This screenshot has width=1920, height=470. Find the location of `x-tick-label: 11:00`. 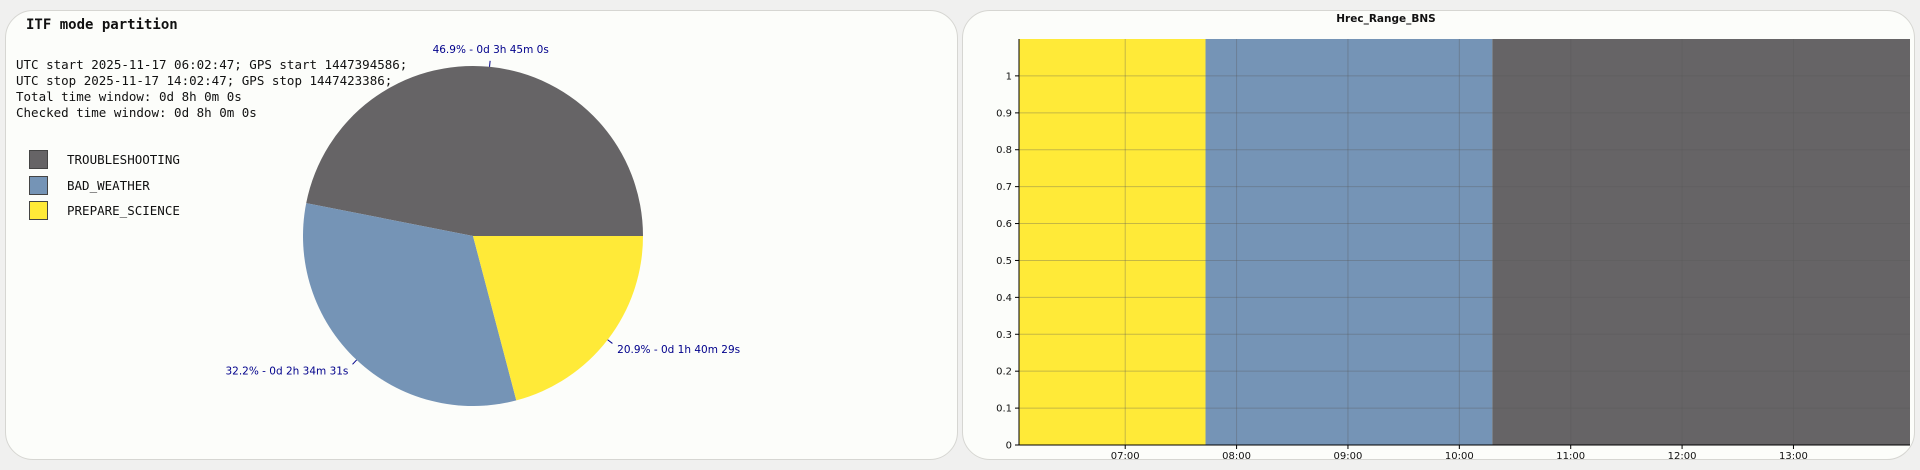

x-tick-label: 11:00 is located at coordinates (1570, 455).